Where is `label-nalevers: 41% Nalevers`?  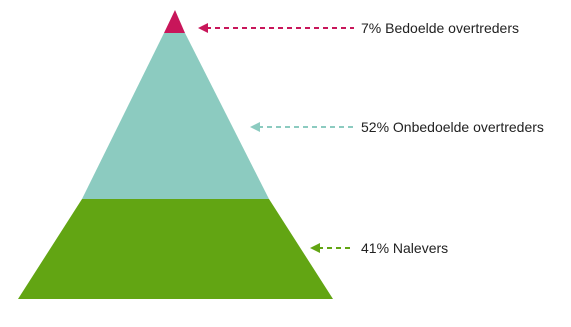 label-nalevers: 41% Nalevers is located at coordinates (404, 248).